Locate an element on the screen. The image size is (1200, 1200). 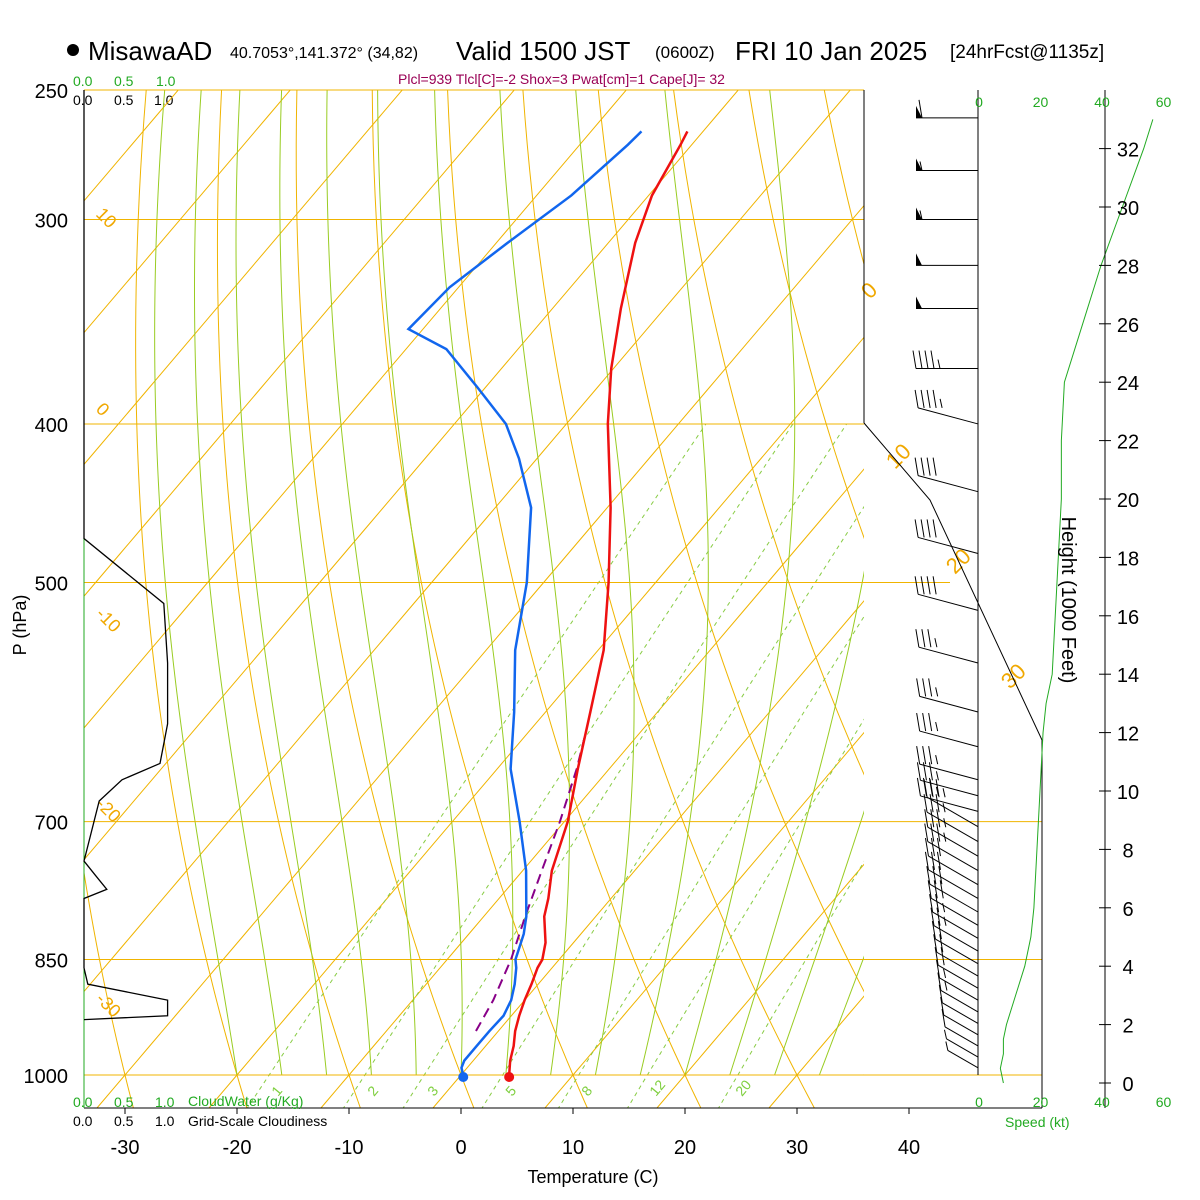
cloud-scale-bottom-black: 0.5 is located at coordinates (124, 1121).